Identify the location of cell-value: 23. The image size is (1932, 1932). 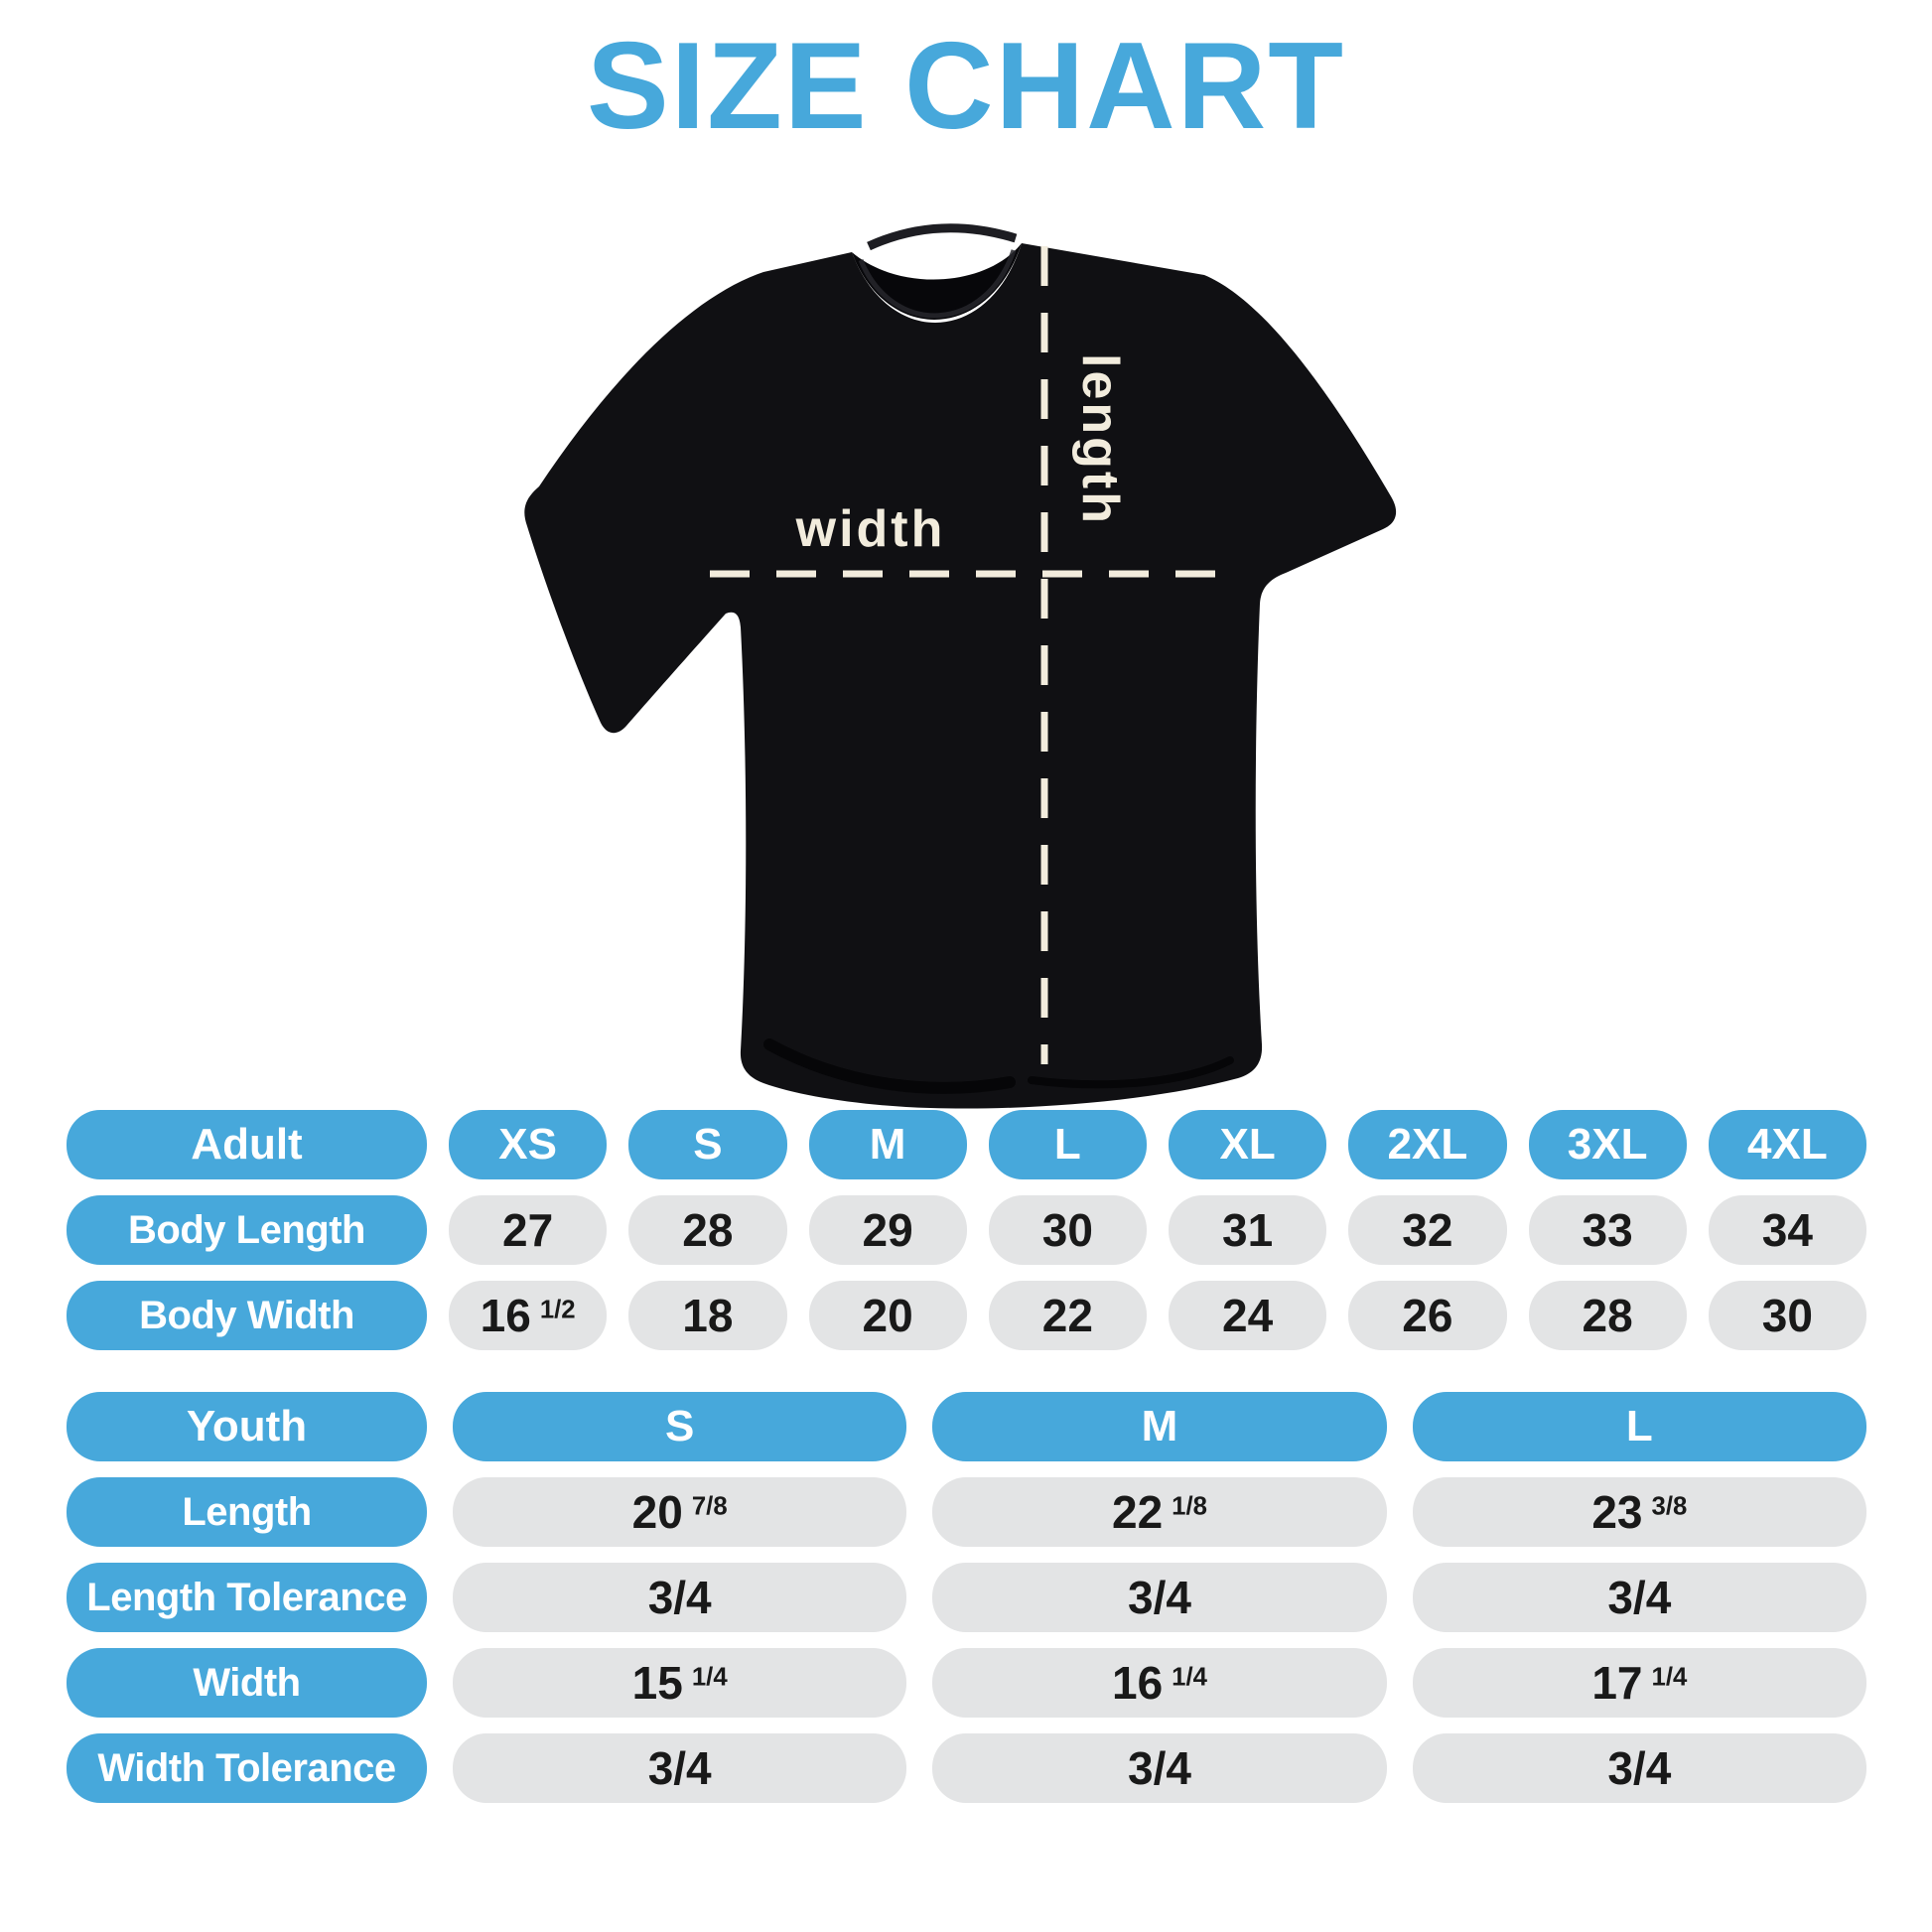
(1617, 1512).